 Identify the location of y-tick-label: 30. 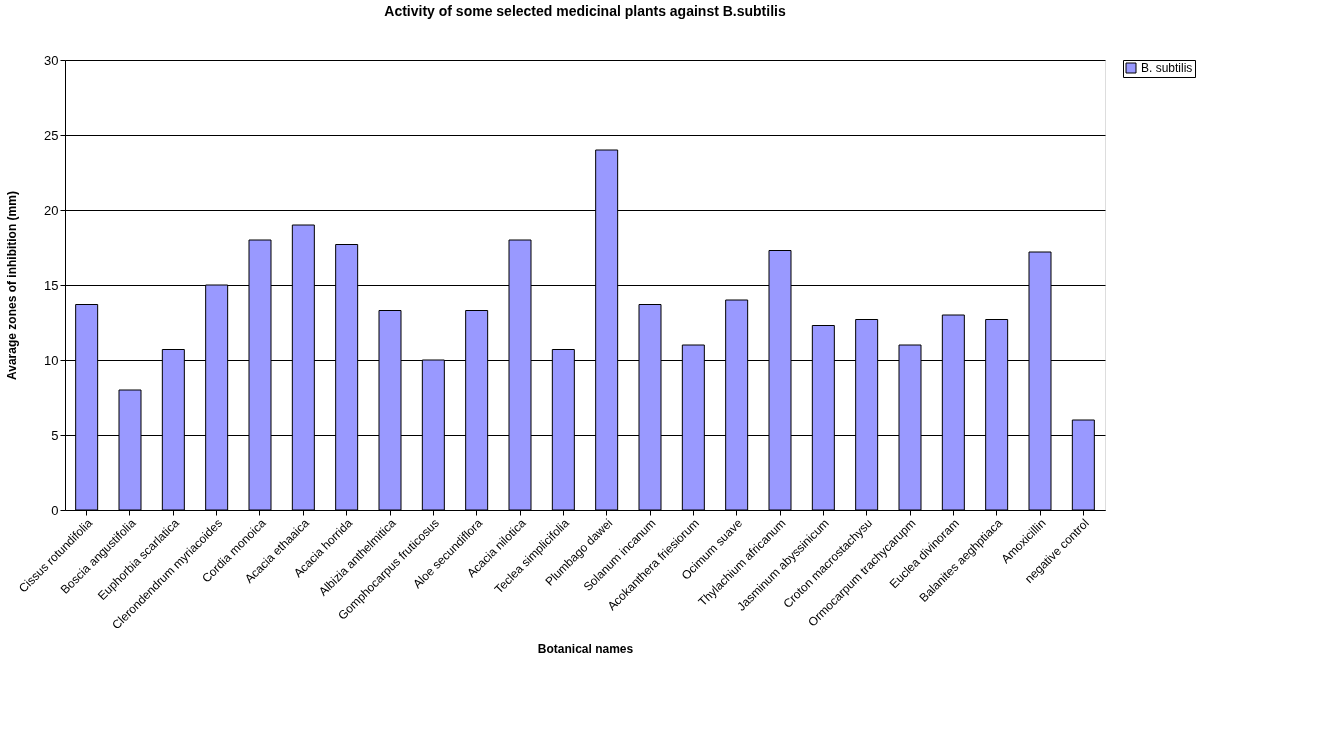
(51, 60).